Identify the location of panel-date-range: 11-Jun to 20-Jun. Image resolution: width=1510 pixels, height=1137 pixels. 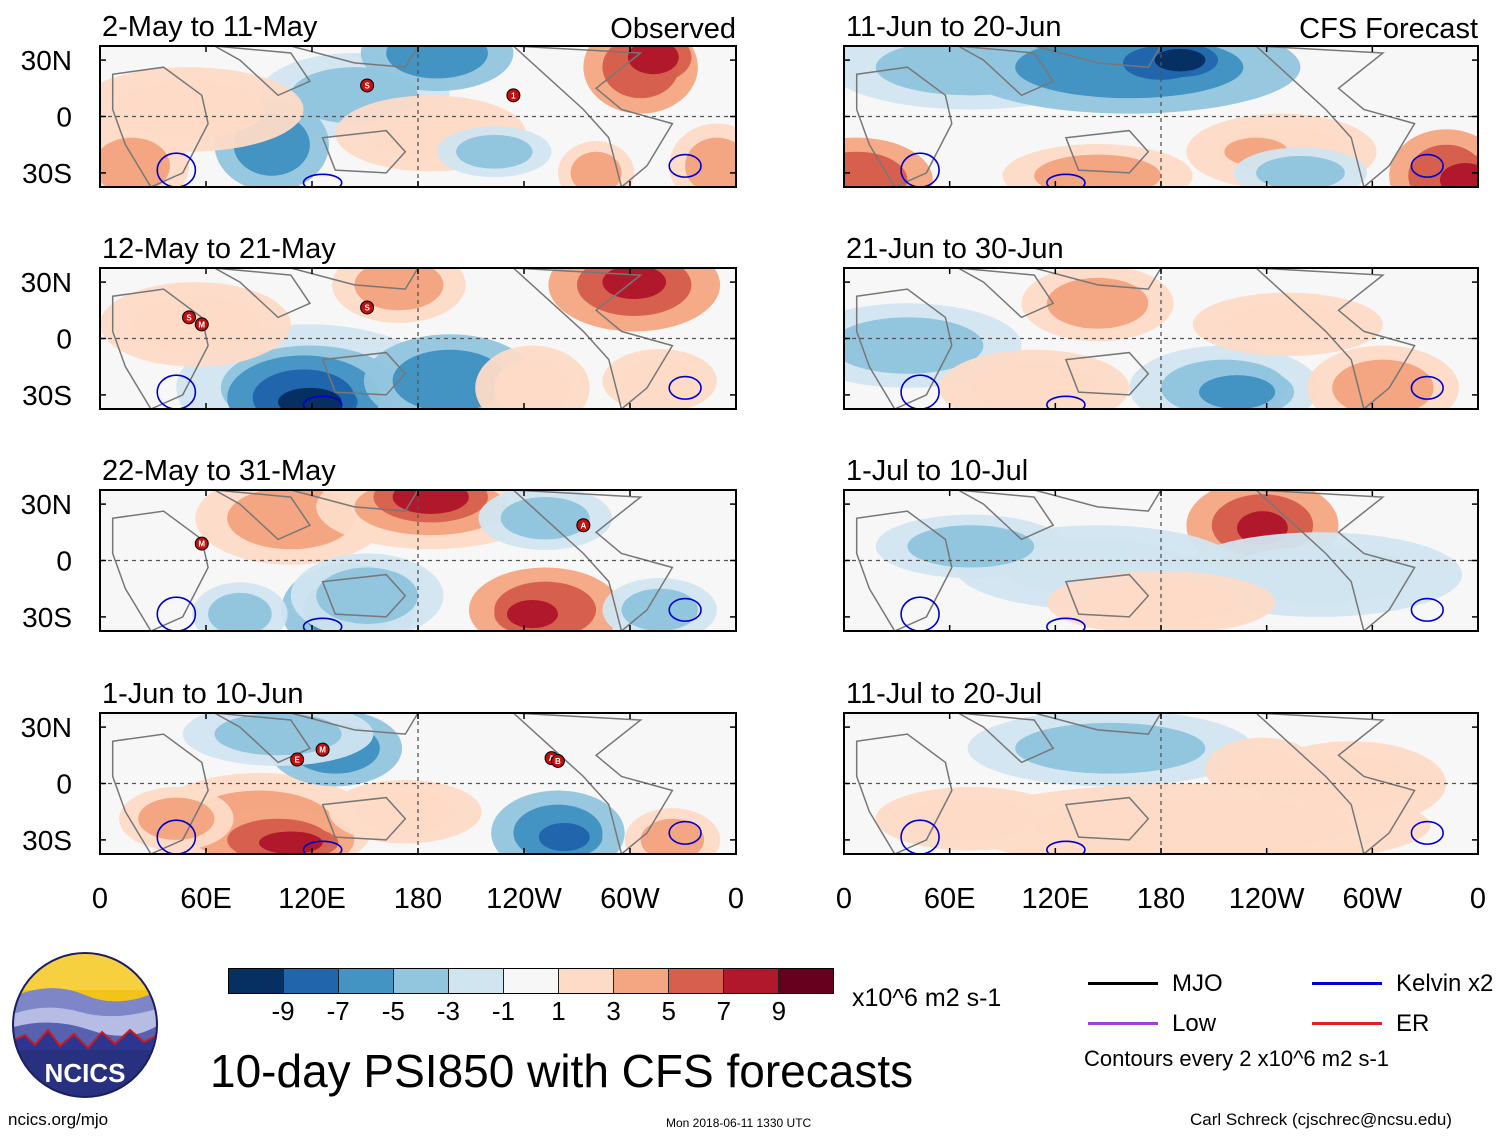
(954, 27).